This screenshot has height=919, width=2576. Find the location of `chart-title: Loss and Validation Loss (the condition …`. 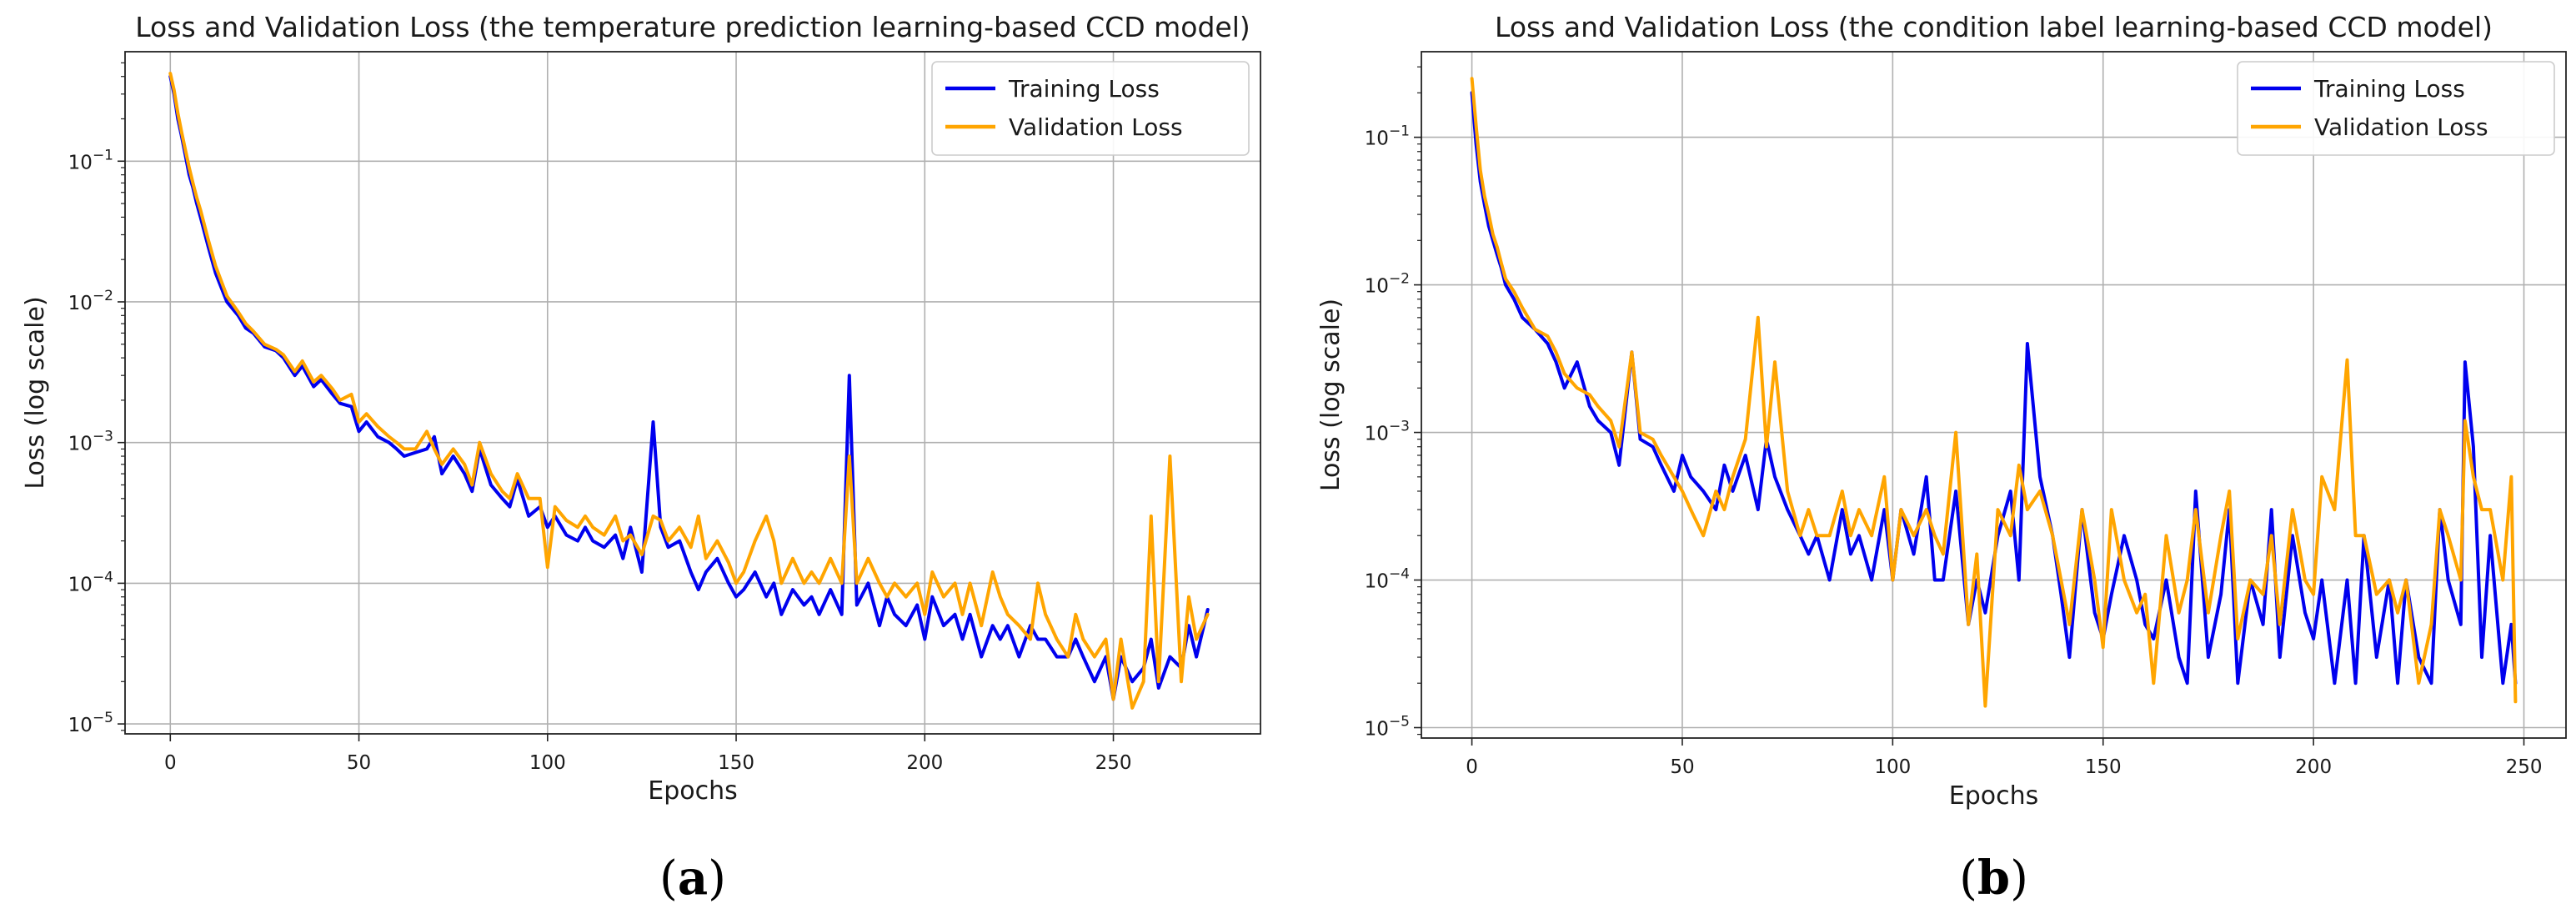

chart-title: Loss and Validation Loss (the condition … is located at coordinates (1994, 27).